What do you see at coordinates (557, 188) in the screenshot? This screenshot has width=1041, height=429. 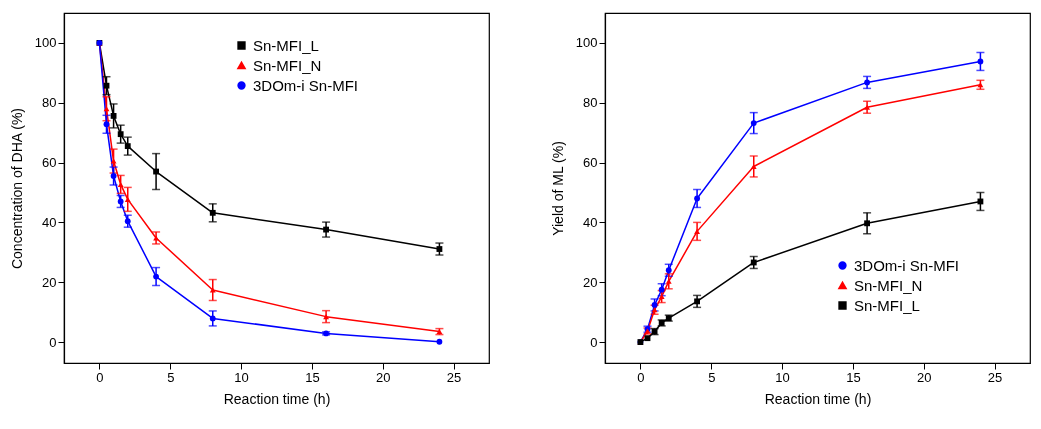 I see `y-axis-title: Yield of ML (%)` at bounding box center [557, 188].